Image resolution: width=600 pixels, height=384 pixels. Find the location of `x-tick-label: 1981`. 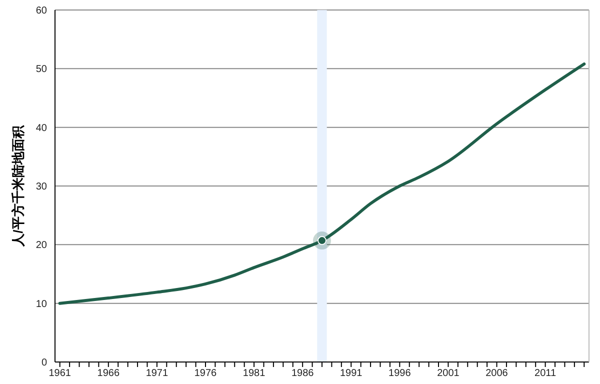

x-tick-label: 1981 is located at coordinates (254, 374).